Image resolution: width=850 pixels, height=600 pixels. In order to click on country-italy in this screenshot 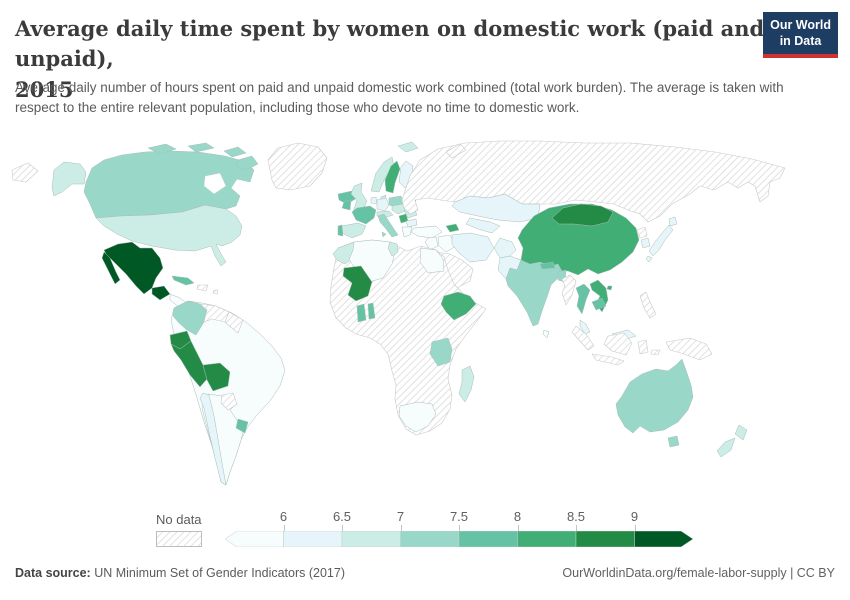, I will do `click(388, 225)`.